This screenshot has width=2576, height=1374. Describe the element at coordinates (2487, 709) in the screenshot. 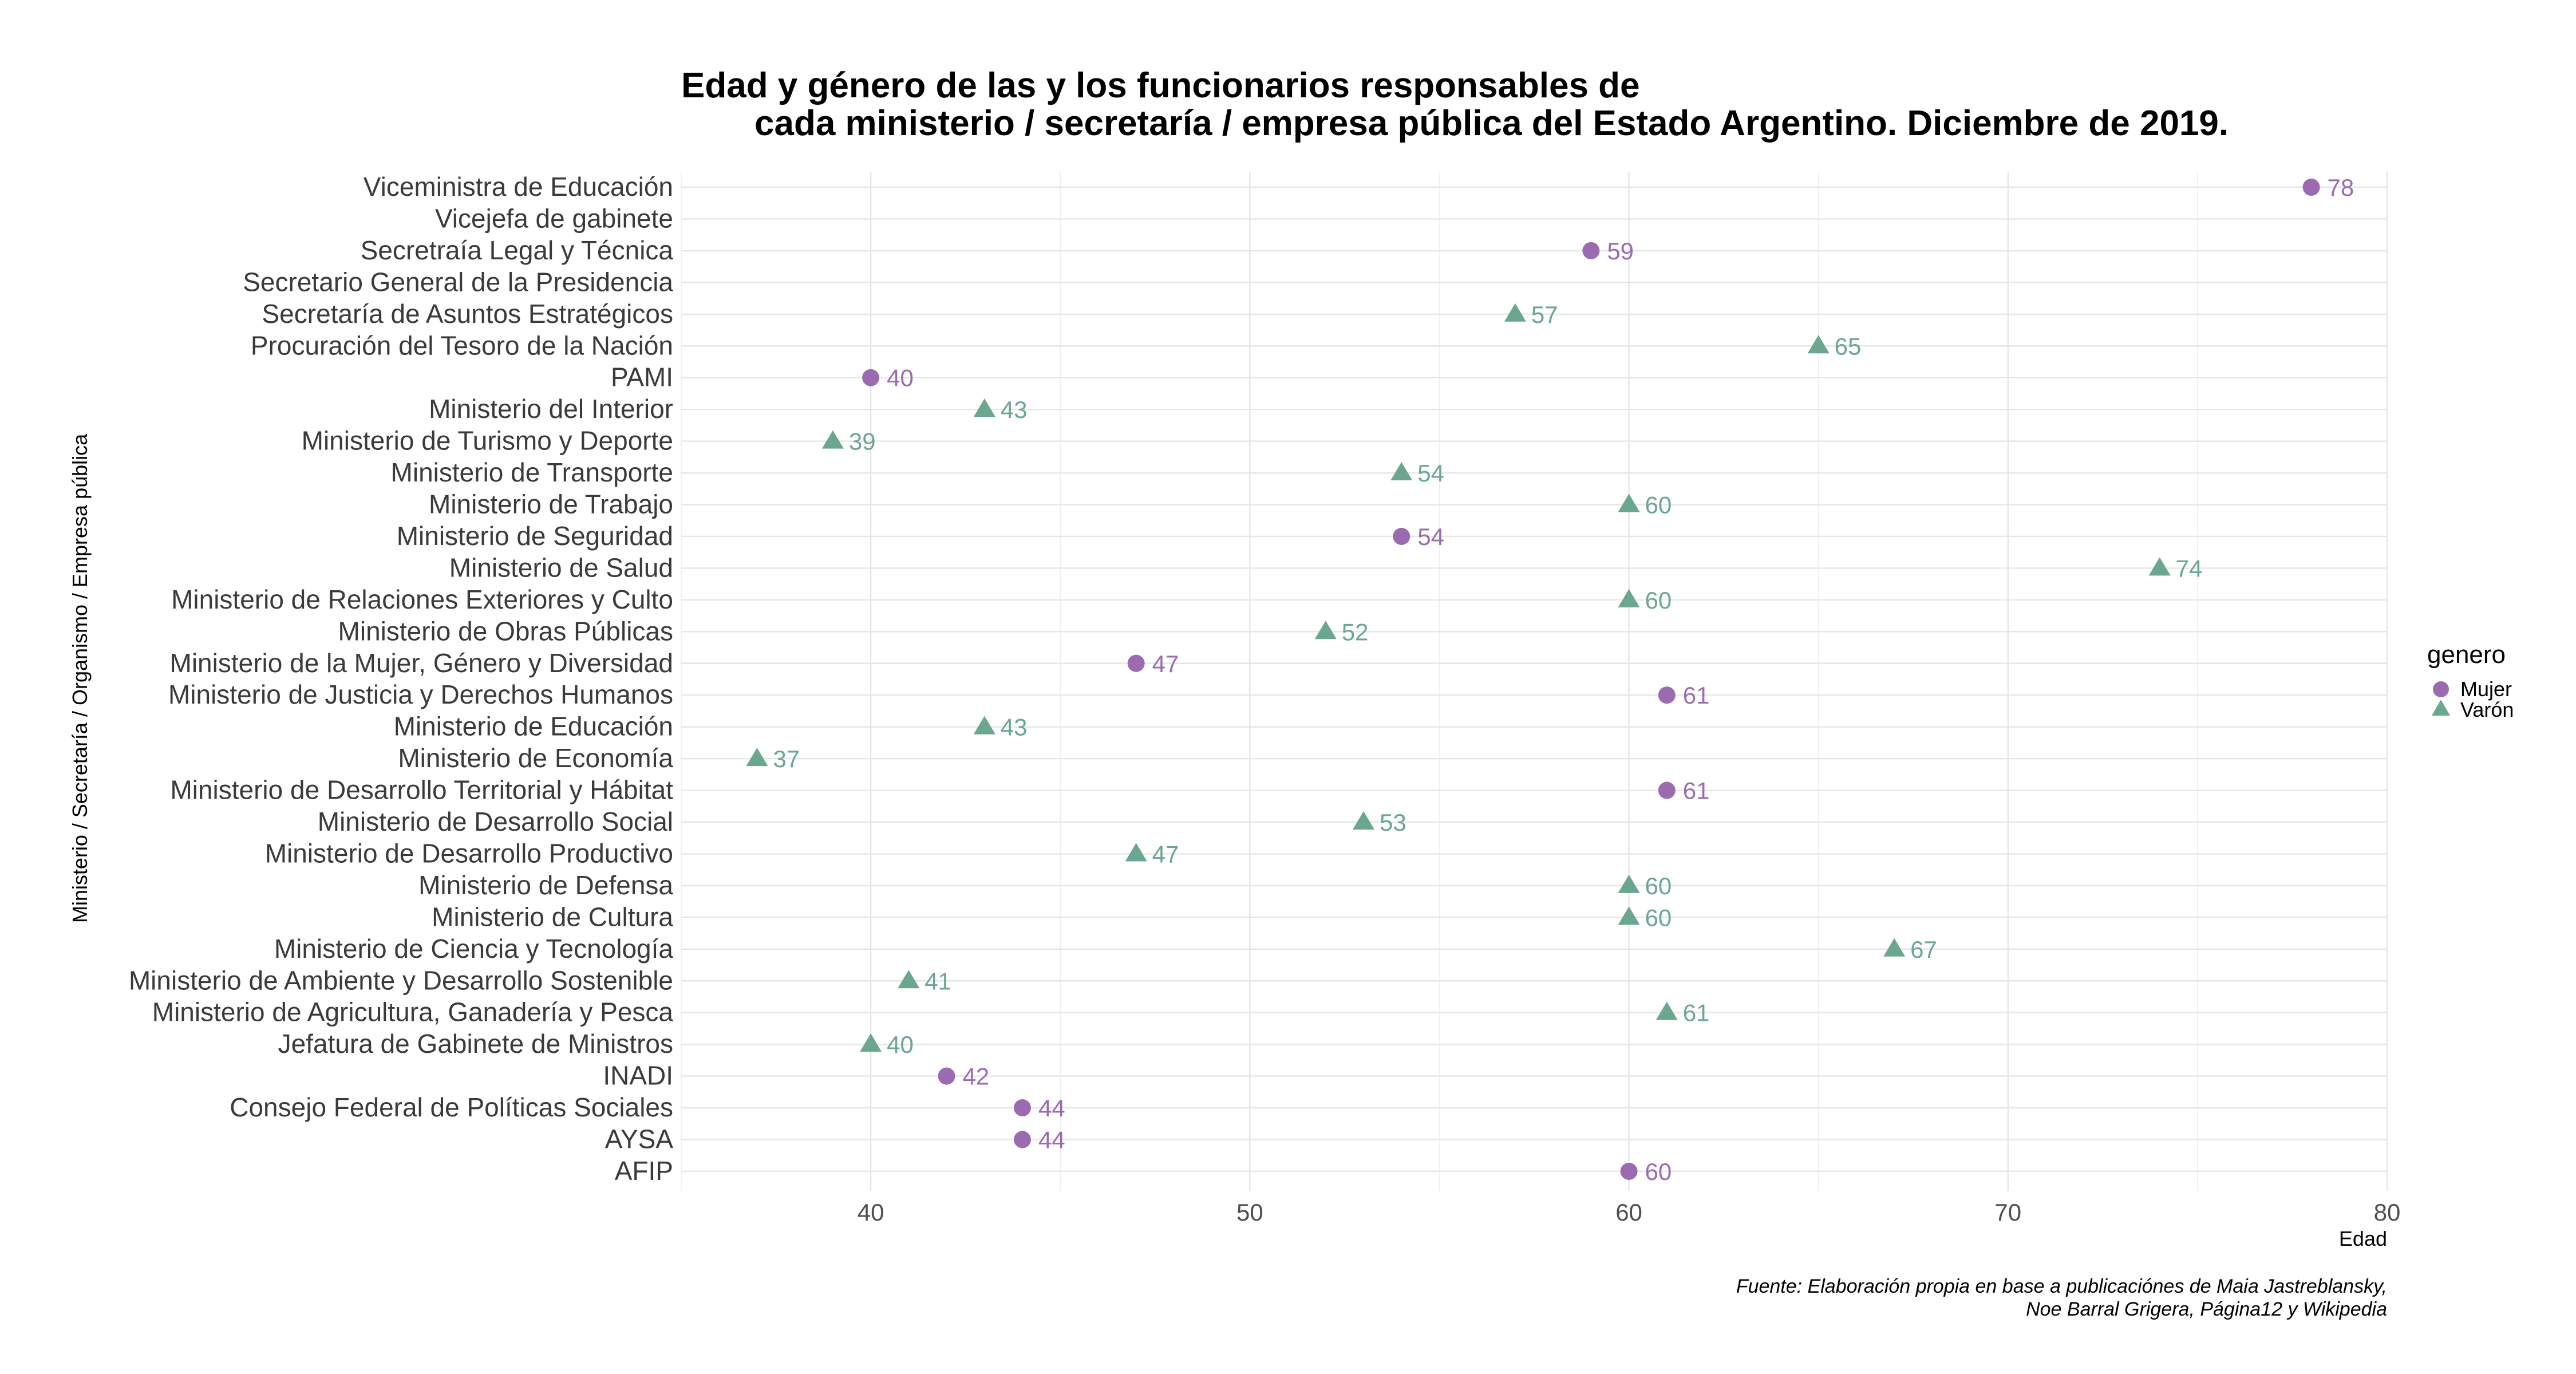

I see `legend-varon-label: Varón` at that location.